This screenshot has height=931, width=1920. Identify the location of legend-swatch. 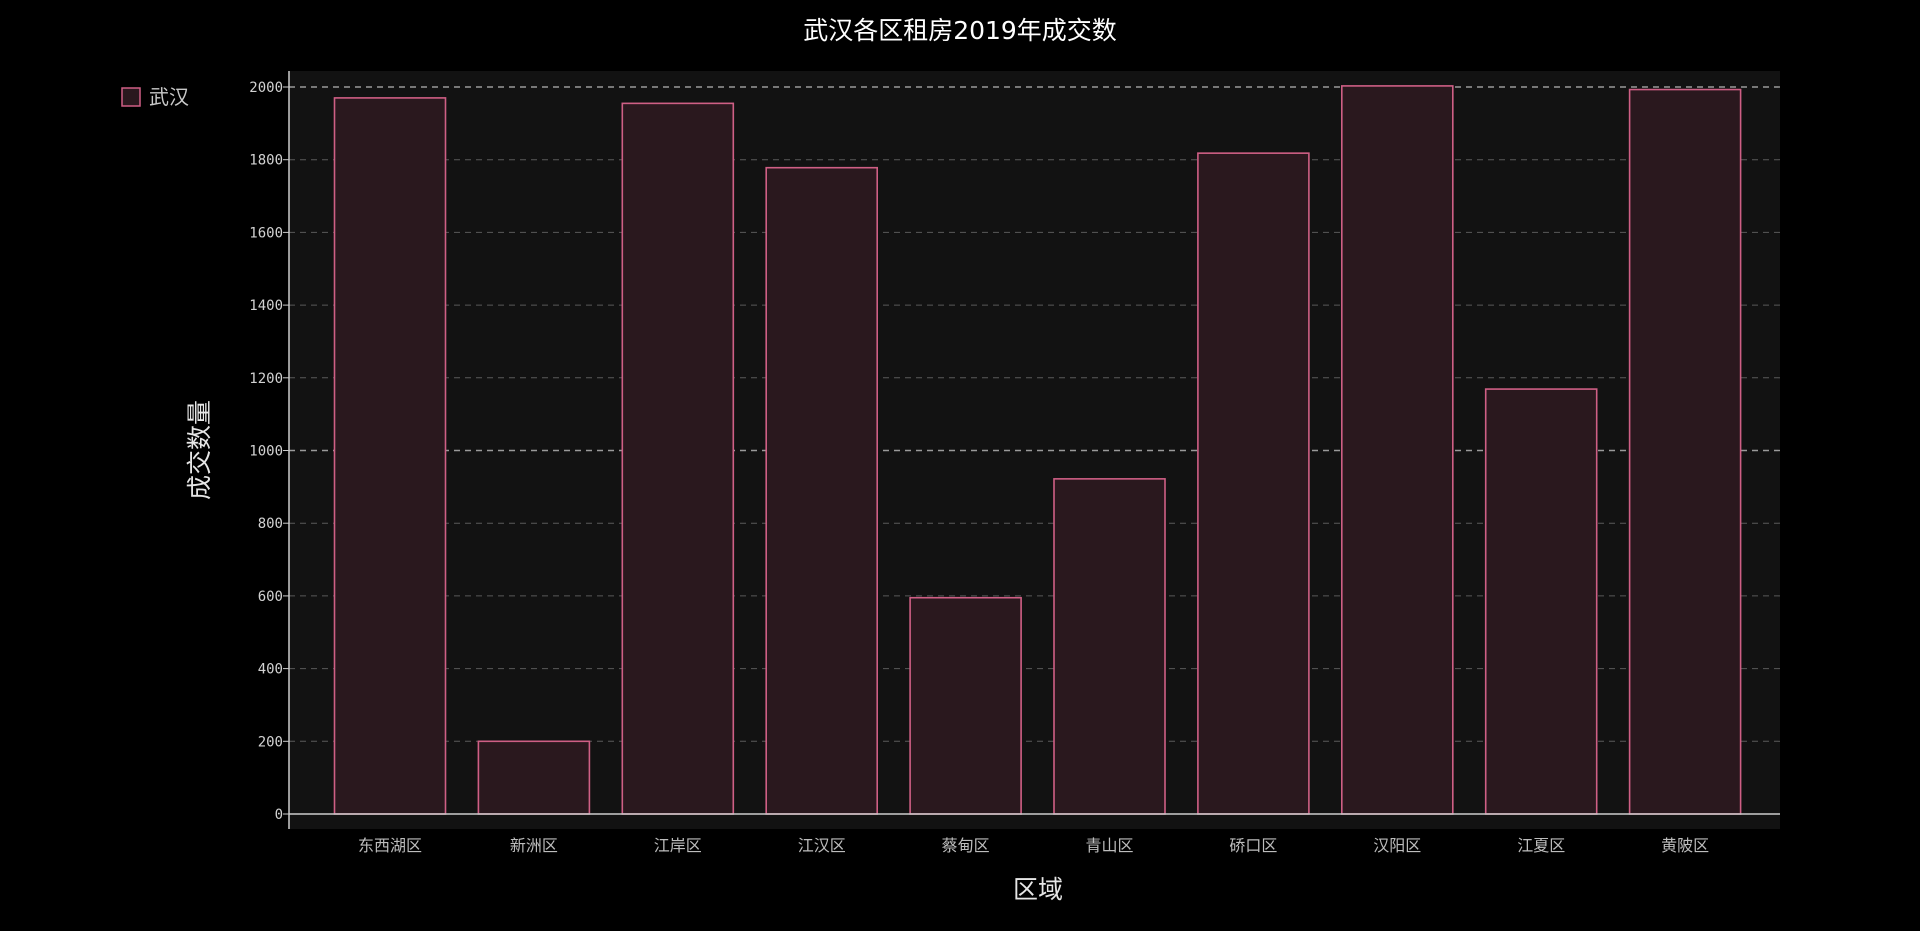
(131, 97).